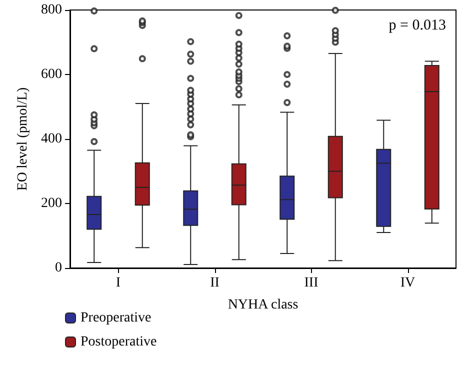 Image resolution: width=474 pixels, height=376 pixels. I want to click on y-tick-label: 200, so click(51, 203).